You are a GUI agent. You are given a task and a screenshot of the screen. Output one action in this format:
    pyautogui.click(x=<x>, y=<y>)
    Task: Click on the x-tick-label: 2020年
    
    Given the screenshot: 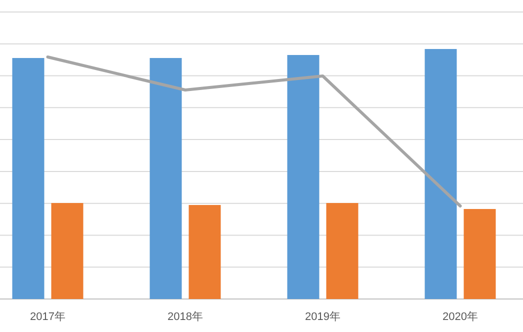 What is the action you would take?
    pyautogui.click(x=460, y=317)
    